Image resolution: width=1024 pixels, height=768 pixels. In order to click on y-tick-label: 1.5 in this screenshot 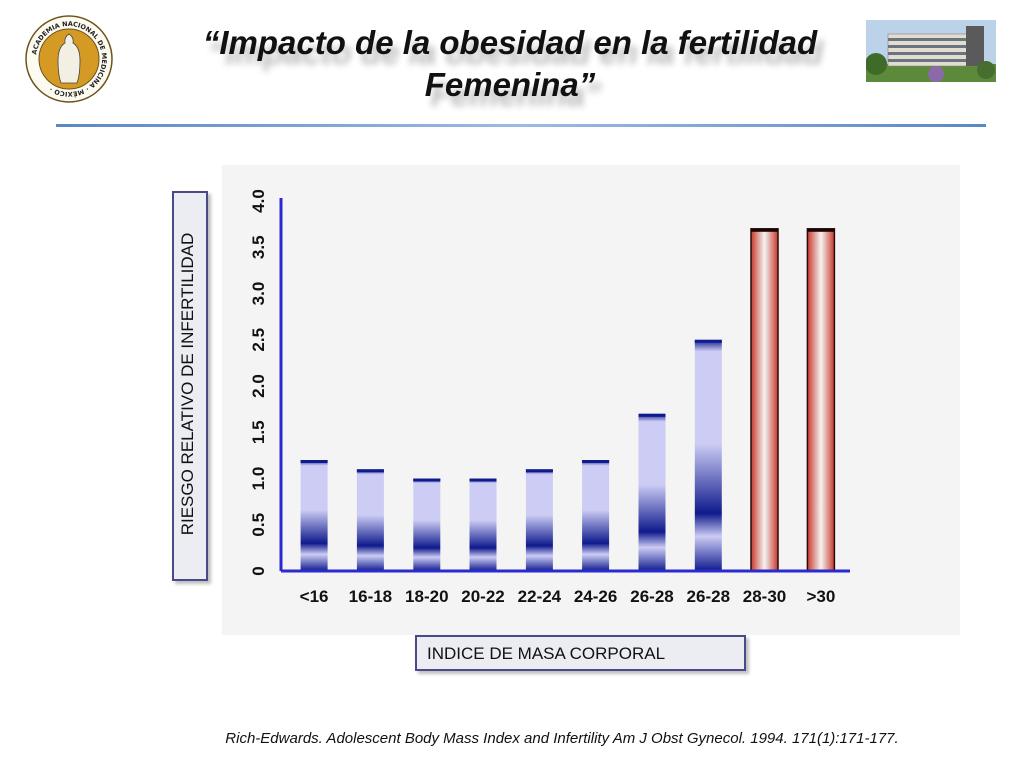, I will do `click(258, 432)`.